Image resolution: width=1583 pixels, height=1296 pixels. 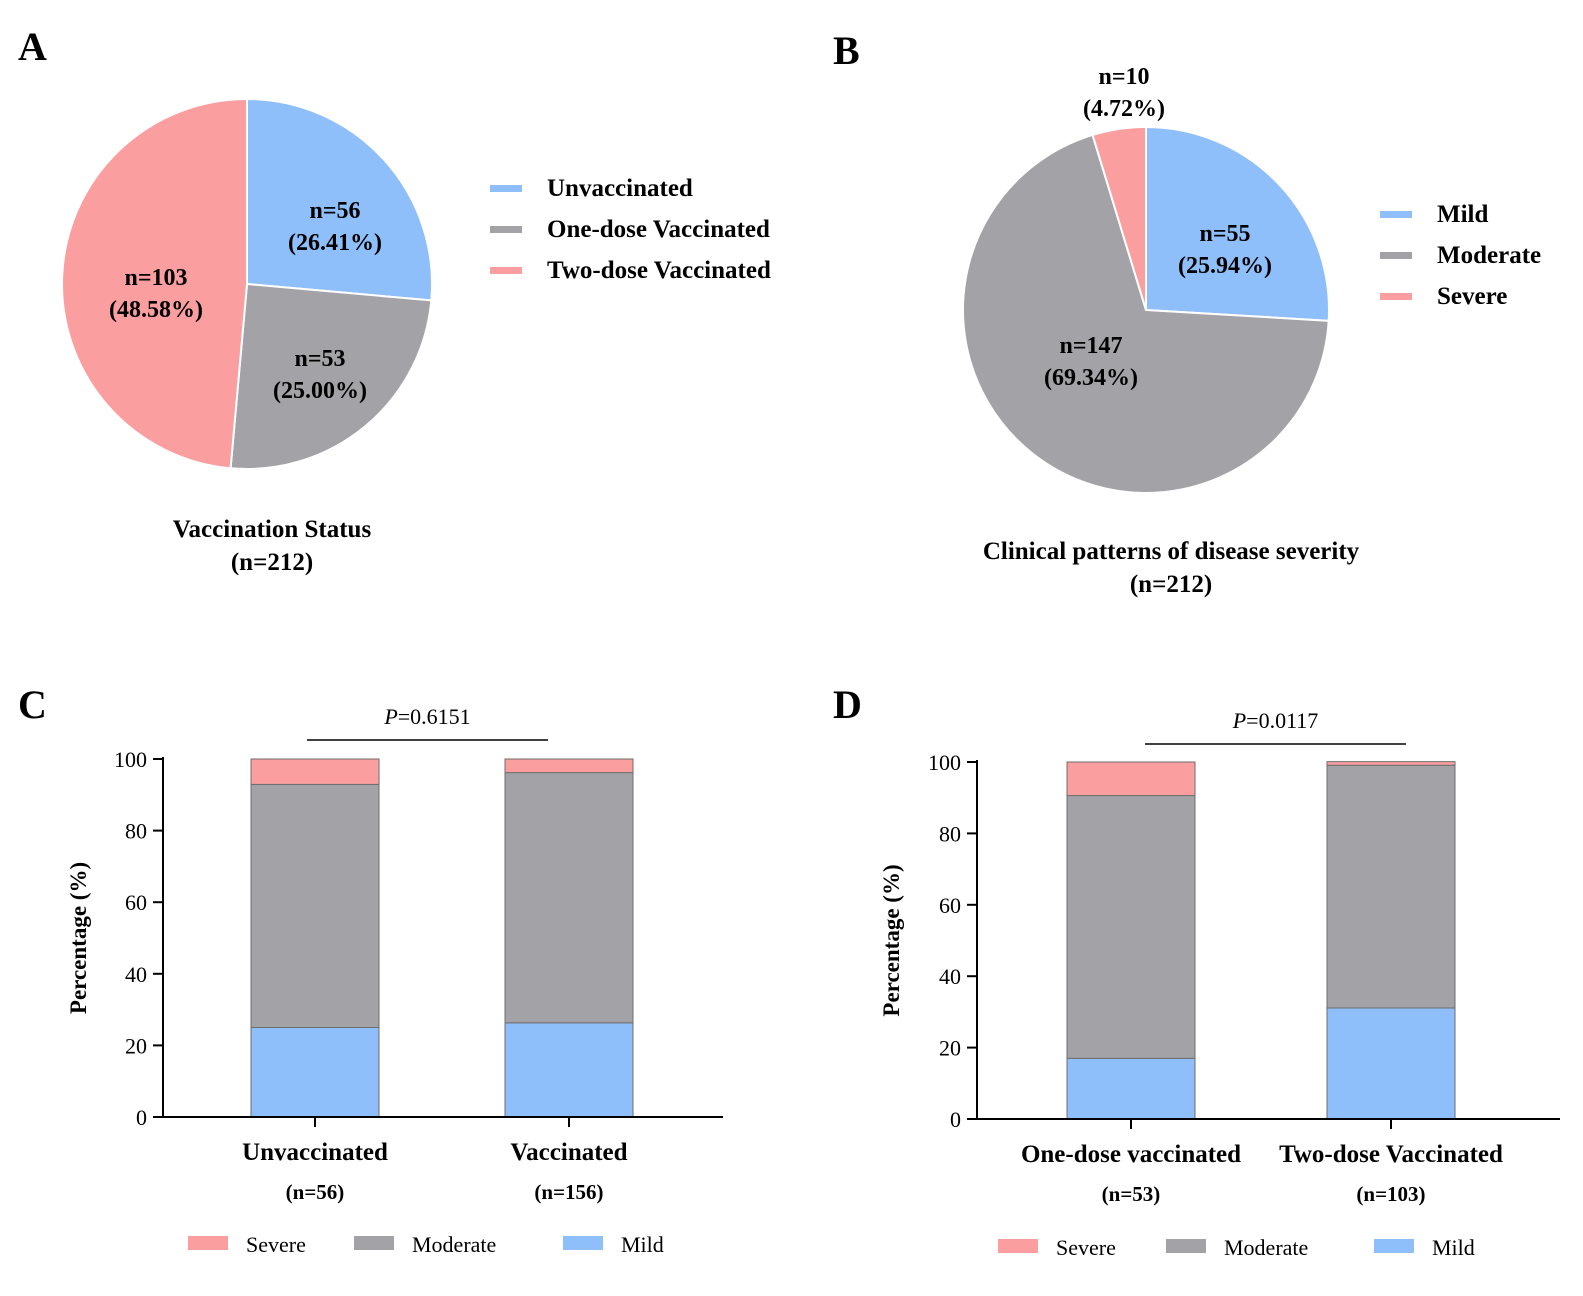 I want to click on legend-swatch-unvaccinated, so click(x=506, y=188).